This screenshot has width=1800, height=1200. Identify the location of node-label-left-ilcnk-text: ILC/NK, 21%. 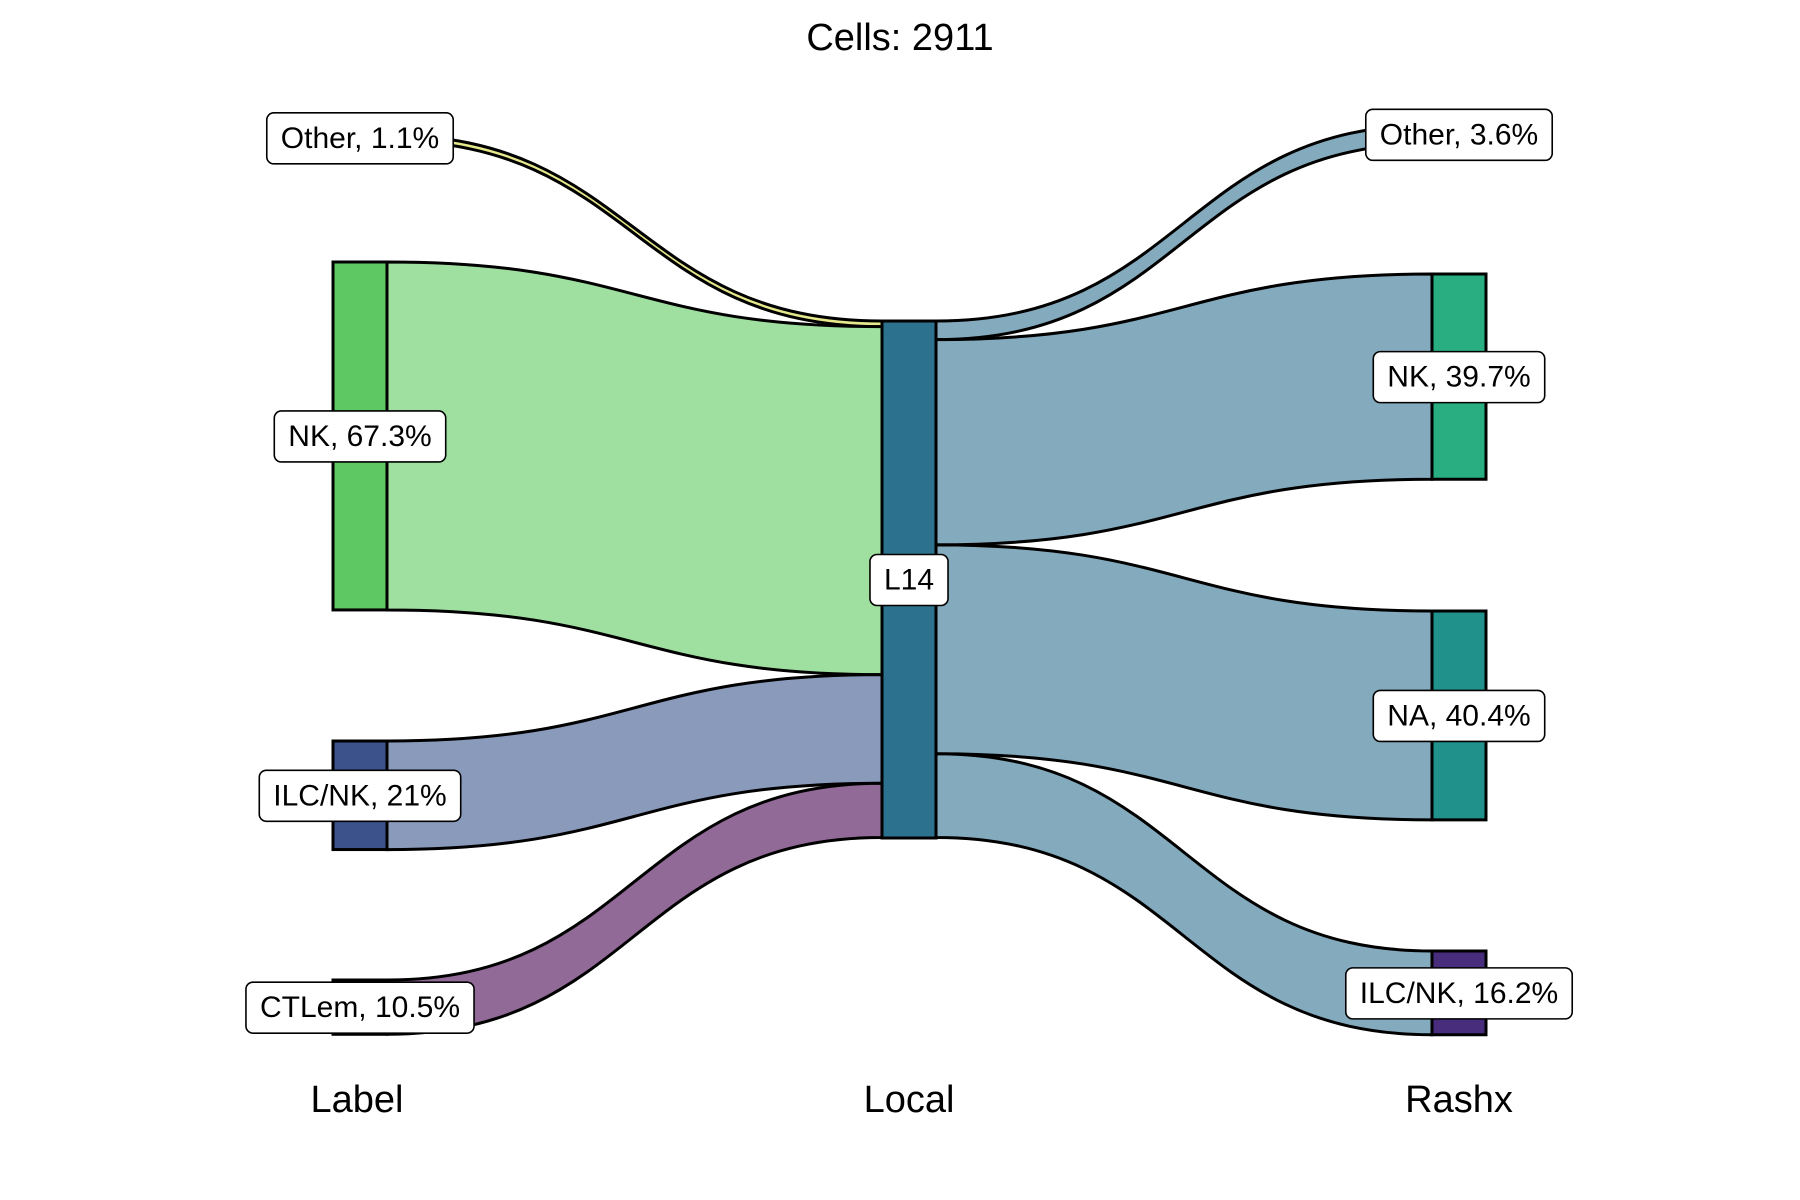
(359, 795).